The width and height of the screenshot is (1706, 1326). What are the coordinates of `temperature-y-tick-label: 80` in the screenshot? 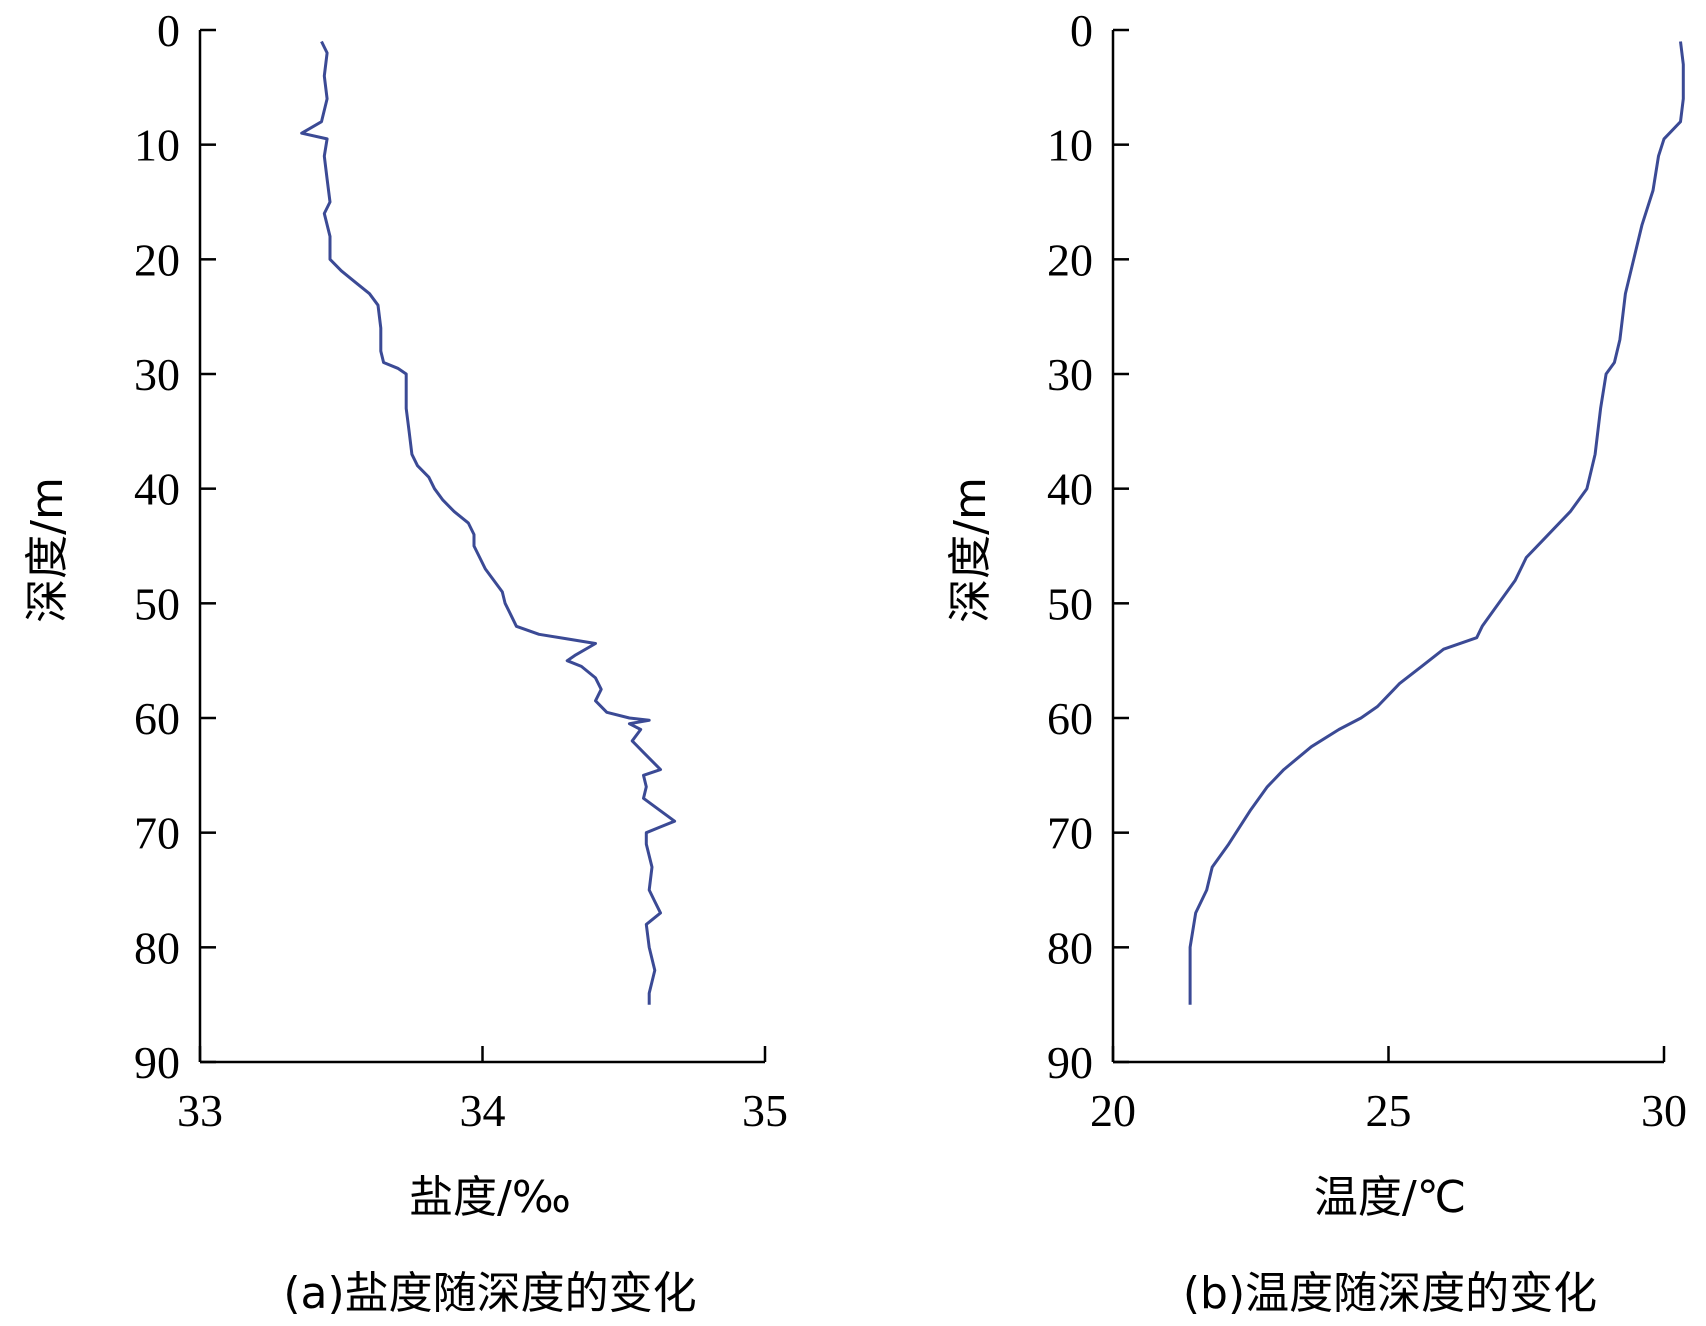 It's located at (1070, 947).